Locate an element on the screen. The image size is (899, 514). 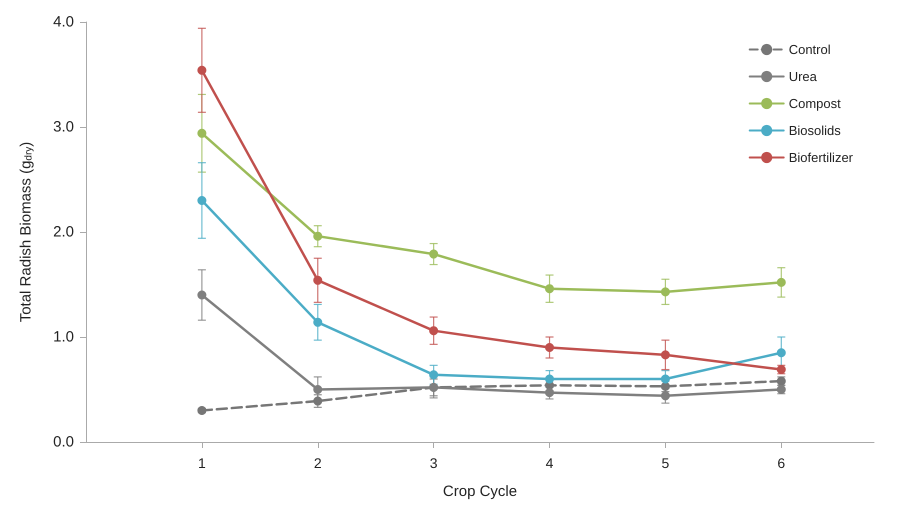
legend-label: Control is located at coordinates (809, 49).